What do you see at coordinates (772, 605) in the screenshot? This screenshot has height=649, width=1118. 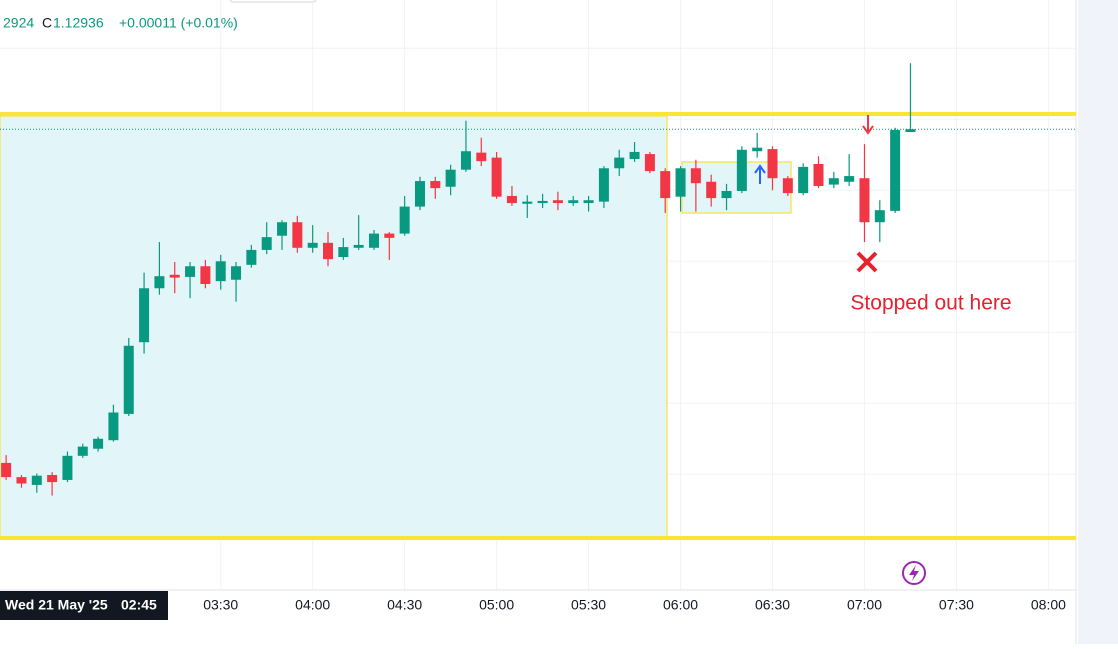 I see `x-tick-label: 06:30` at bounding box center [772, 605].